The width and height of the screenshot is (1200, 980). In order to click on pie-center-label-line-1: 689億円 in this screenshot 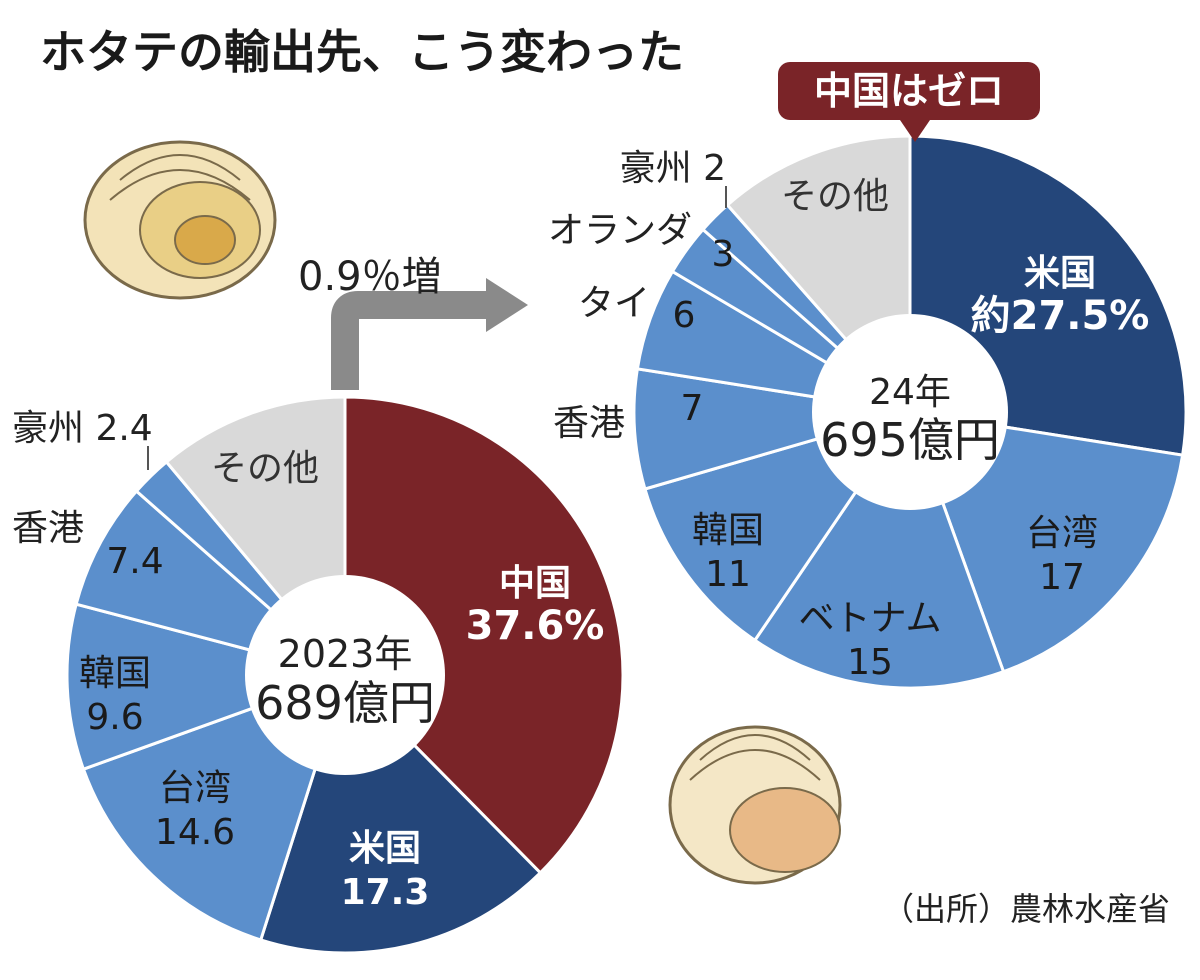, I will do `click(345, 703)`.